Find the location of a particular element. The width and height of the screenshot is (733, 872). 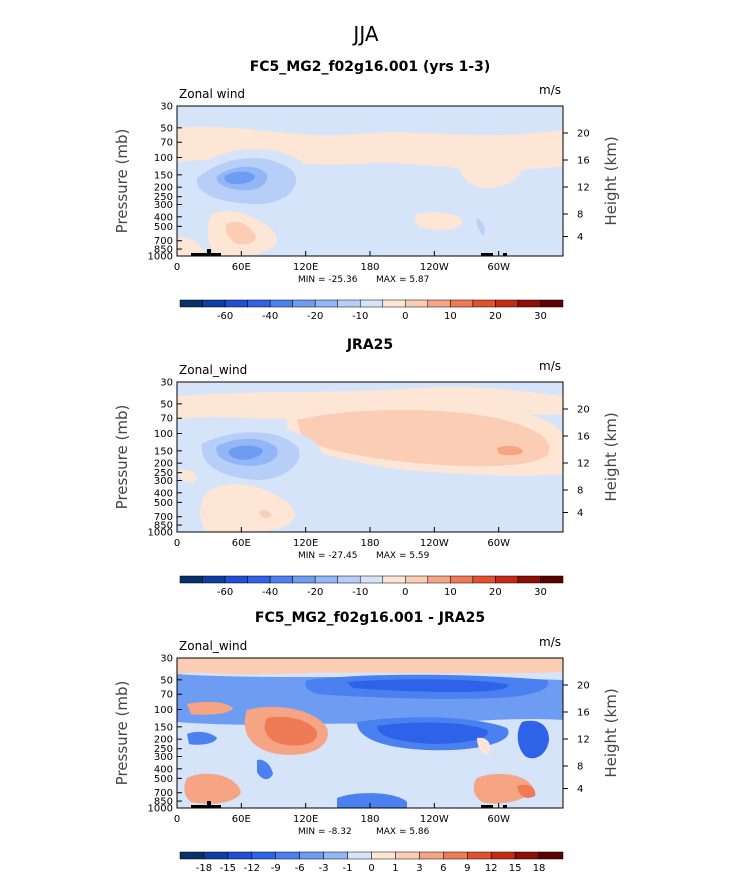

colorbar-label: 12 is located at coordinates (491, 867).